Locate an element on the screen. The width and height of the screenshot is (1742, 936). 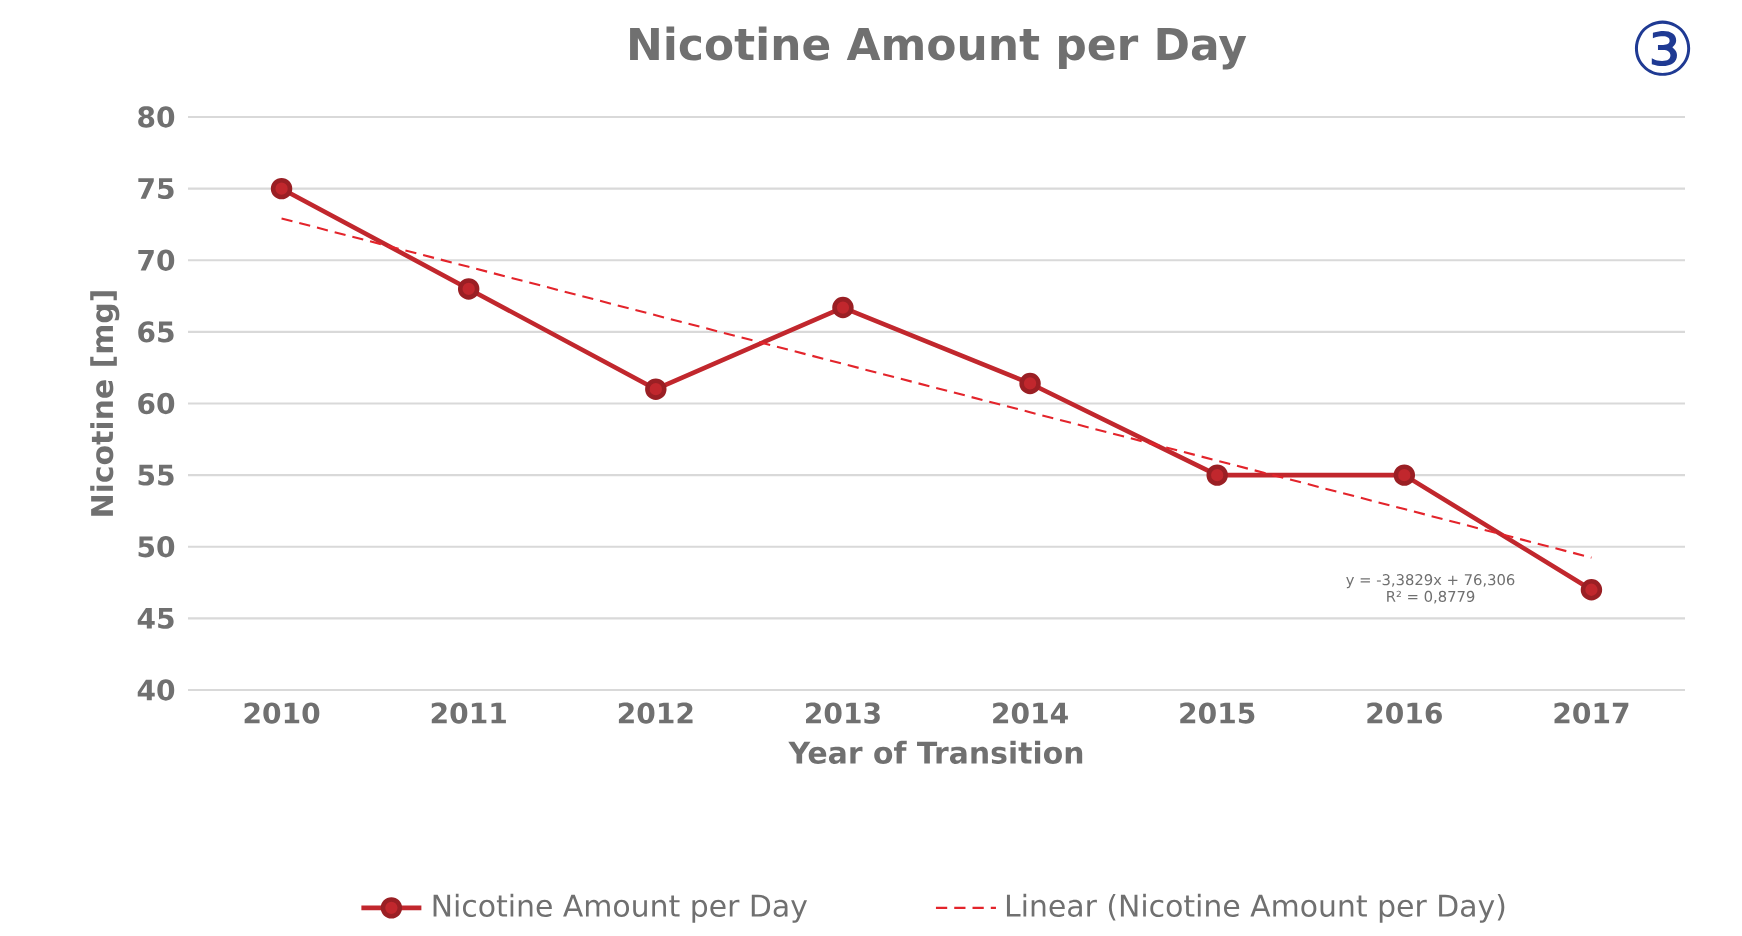
y-tick-label: 45 is located at coordinates (155, 618).